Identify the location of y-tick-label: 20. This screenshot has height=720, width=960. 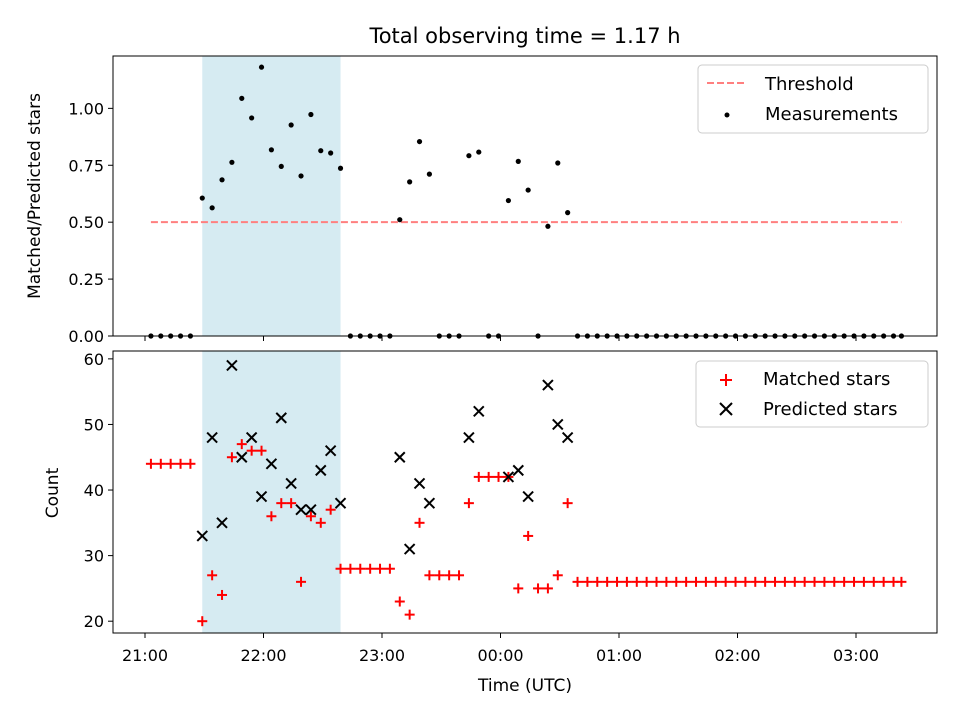
(94, 621).